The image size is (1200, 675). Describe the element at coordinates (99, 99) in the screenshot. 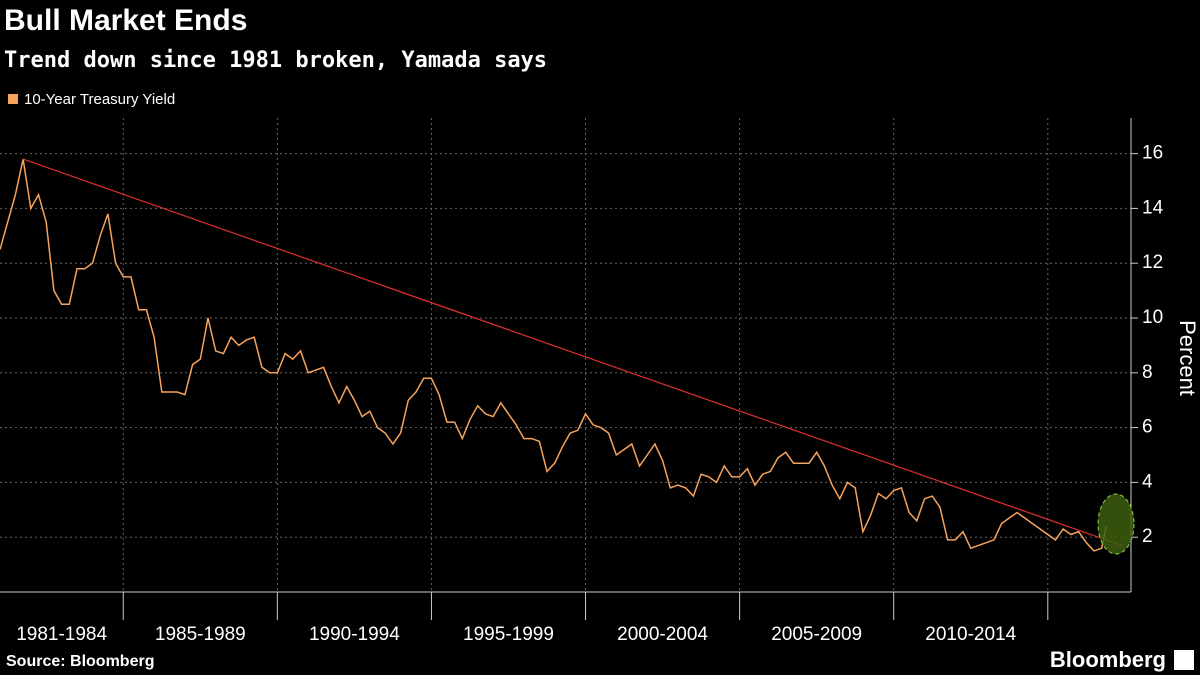

I see `legend-label: 10-Year Treasury Yield` at that location.